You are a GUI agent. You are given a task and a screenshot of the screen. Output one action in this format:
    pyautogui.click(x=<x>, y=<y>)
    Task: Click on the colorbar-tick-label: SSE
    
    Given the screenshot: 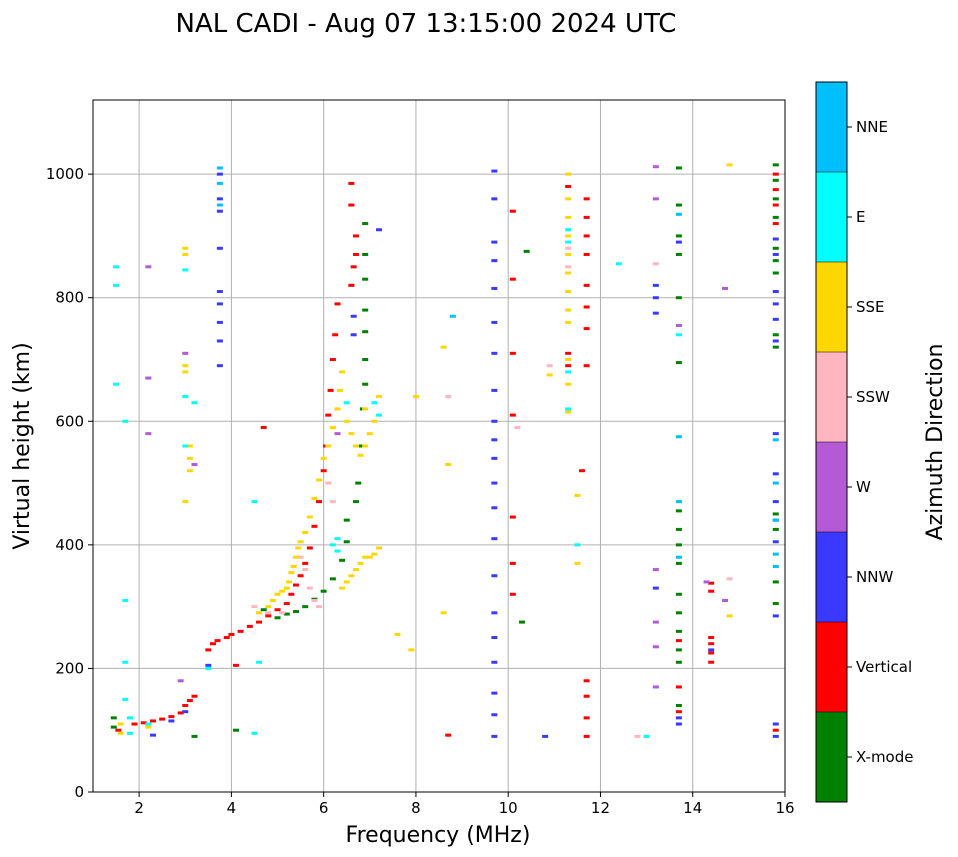 What is the action you would take?
    pyautogui.click(x=870, y=307)
    